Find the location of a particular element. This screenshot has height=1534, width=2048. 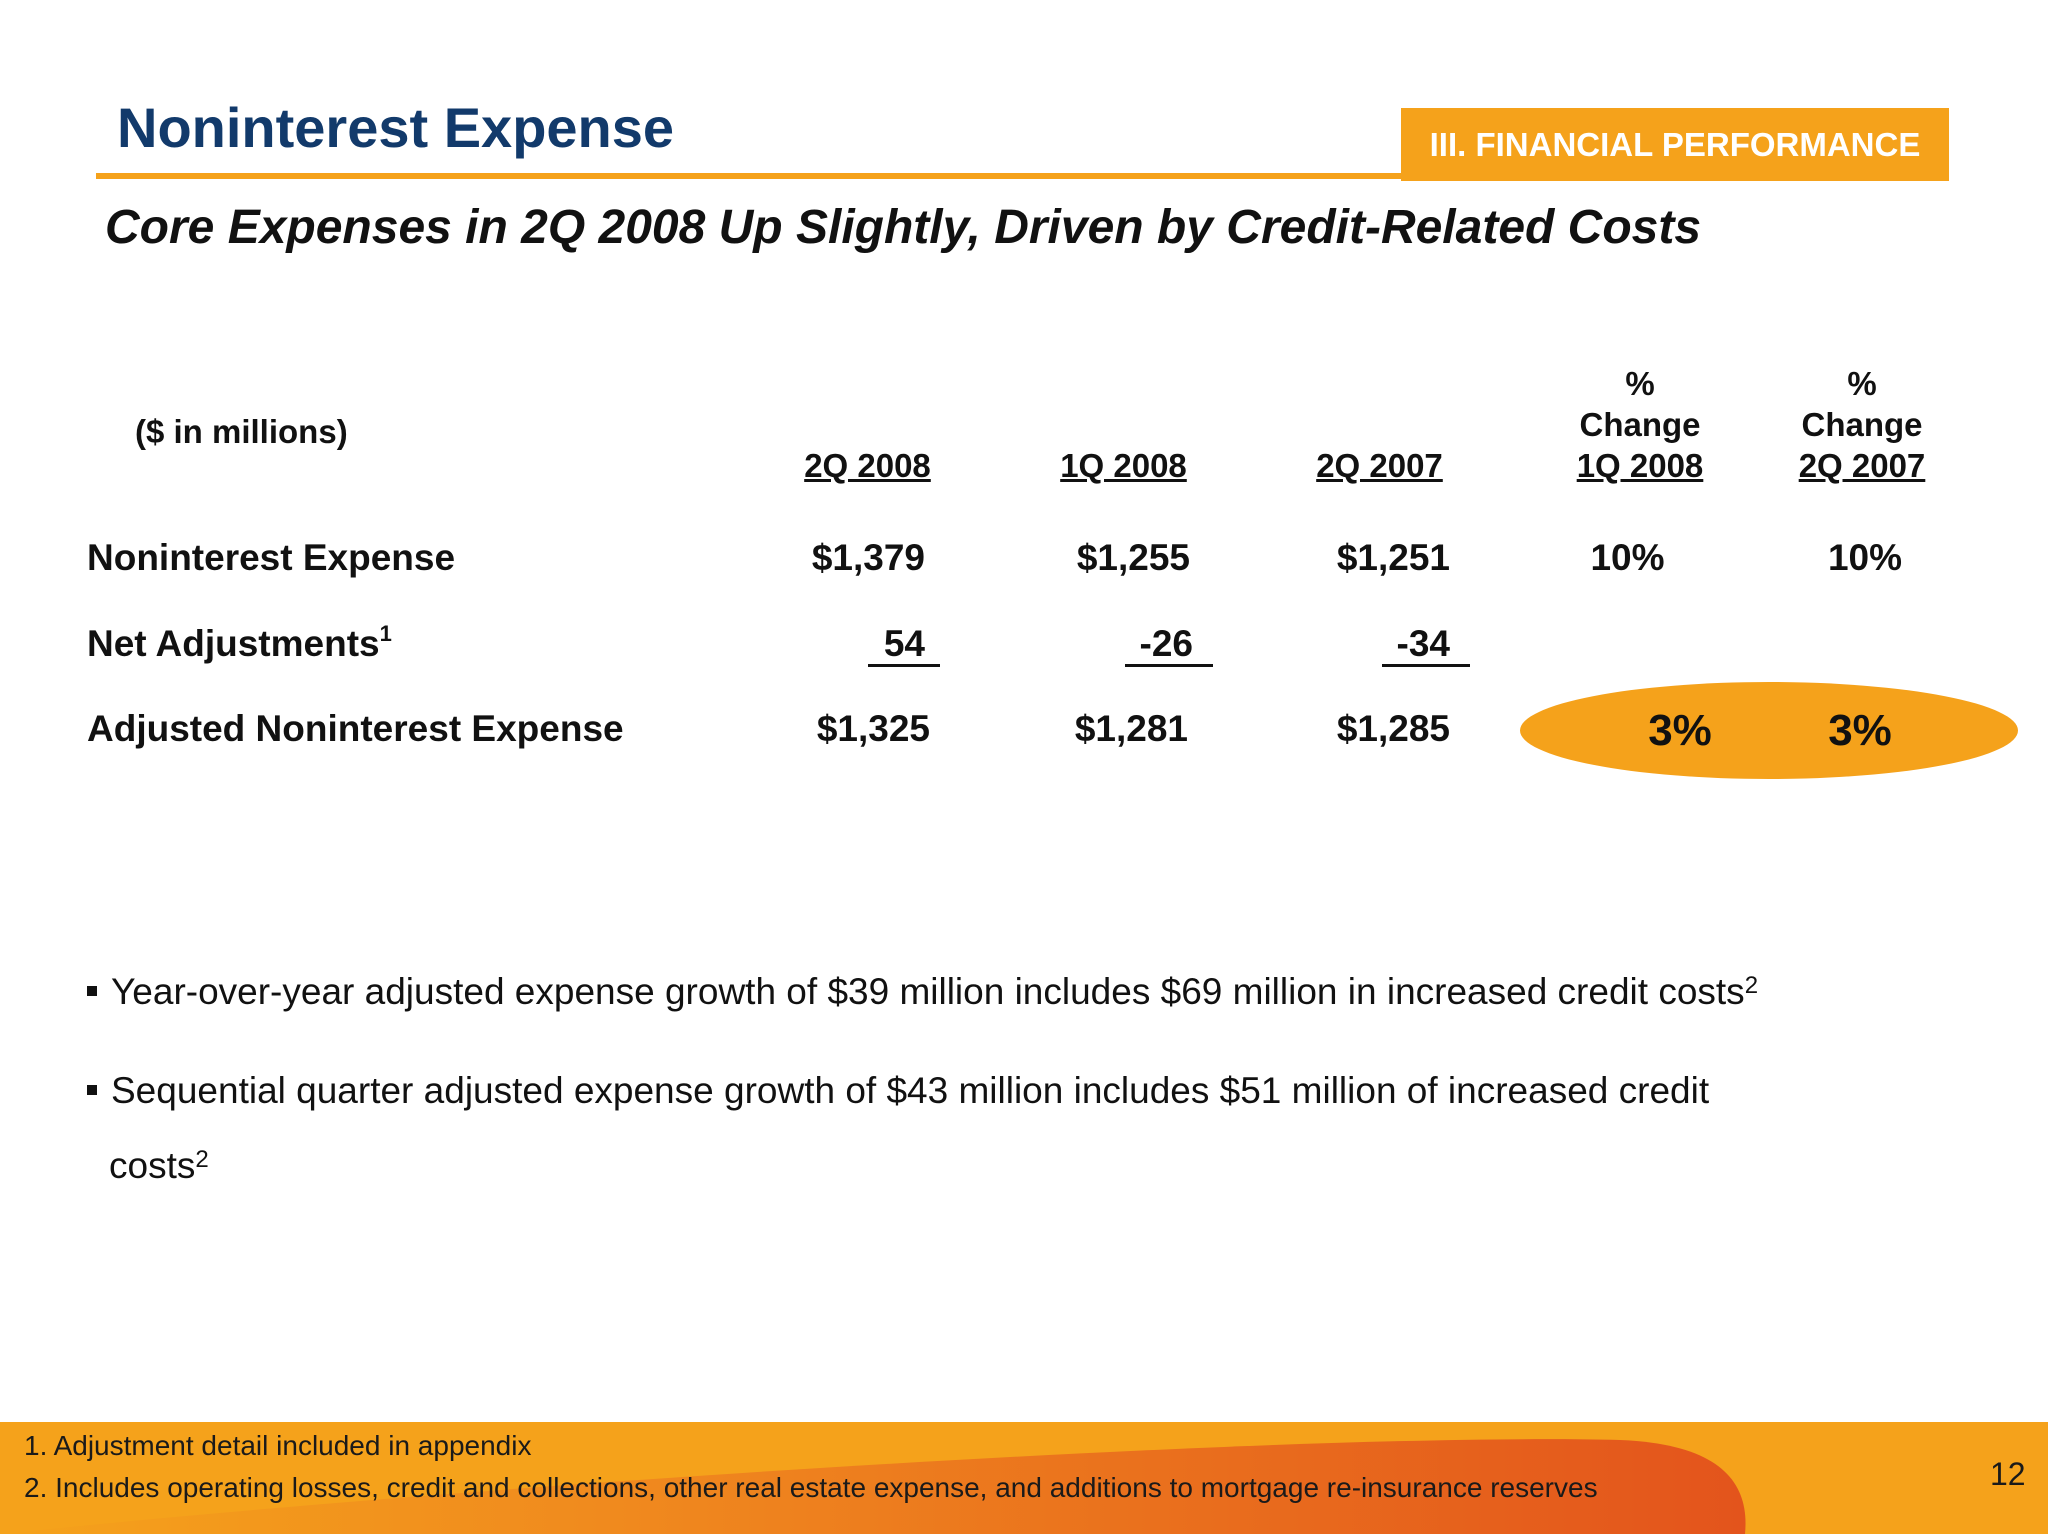

row-label-text: Adjusted Noninterest Expense is located at coordinates (355, 728).